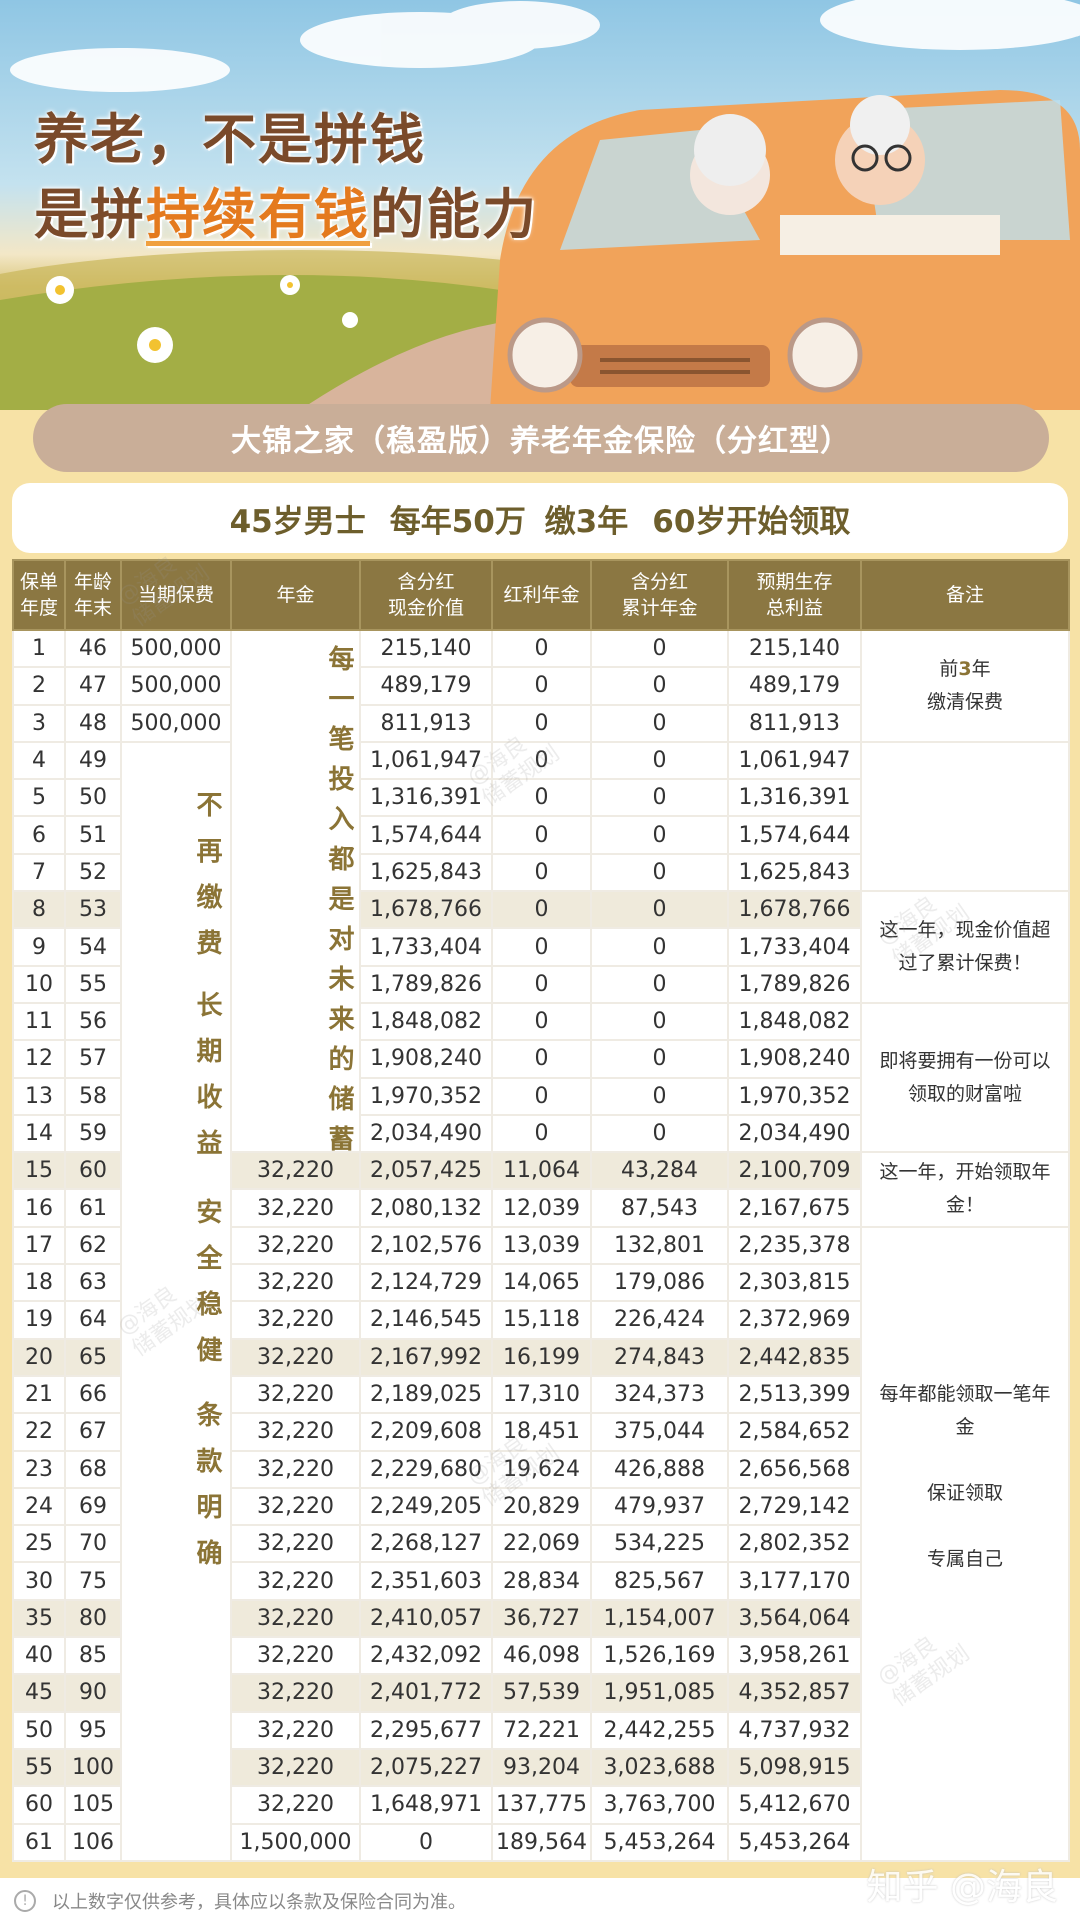 The width and height of the screenshot is (1080, 1923). What do you see at coordinates (426, 1394) in the screenshot?
I see `table-cell: 2,189,025` at bounding box center [426, 1394].